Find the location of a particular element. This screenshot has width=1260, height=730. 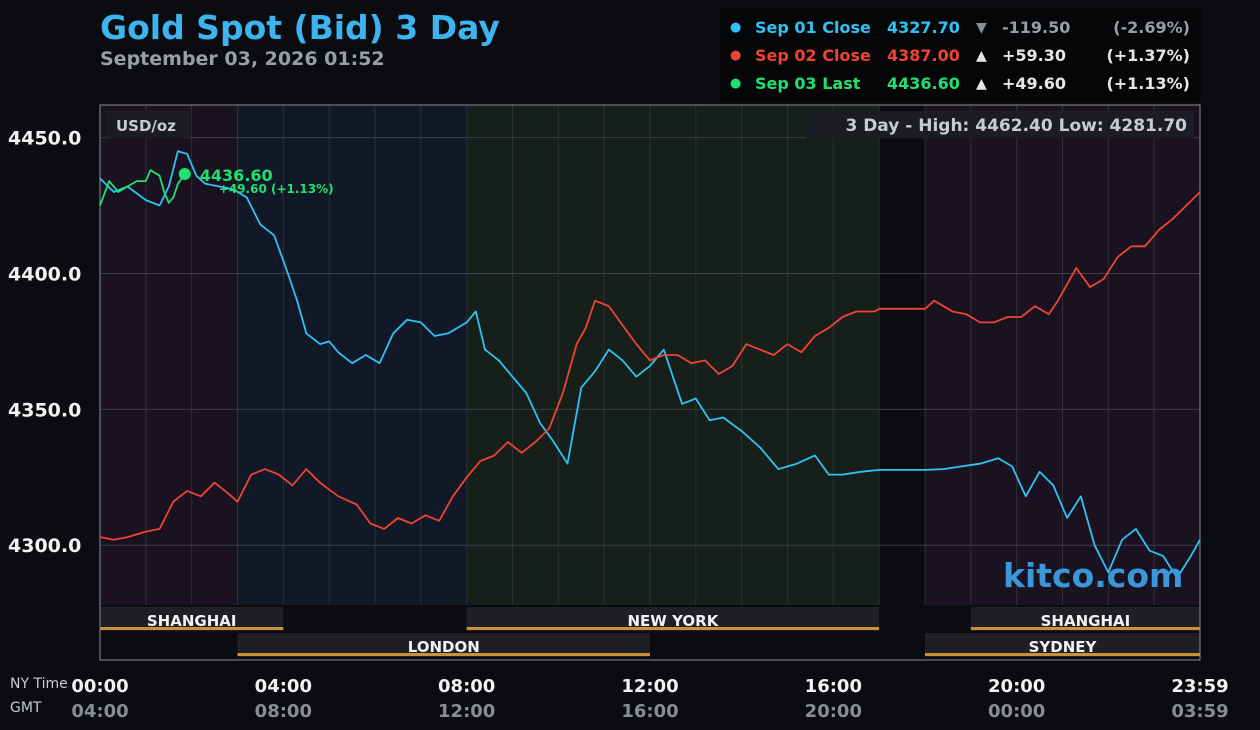

y-tick-label: 4400.0 is located at coordinates (44, 274).